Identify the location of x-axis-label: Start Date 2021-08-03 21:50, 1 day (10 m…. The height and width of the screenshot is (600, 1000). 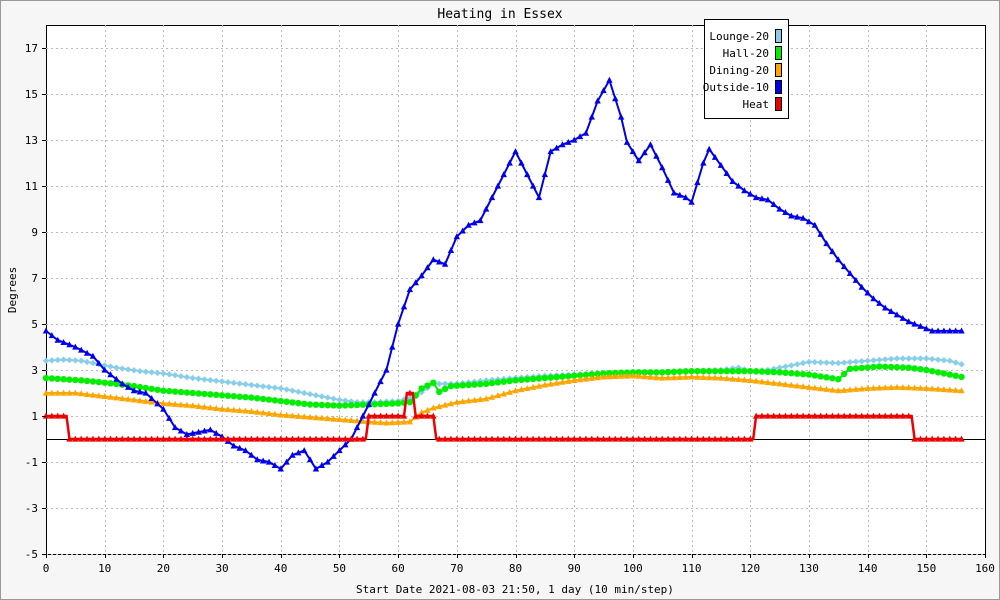
(515, 589).